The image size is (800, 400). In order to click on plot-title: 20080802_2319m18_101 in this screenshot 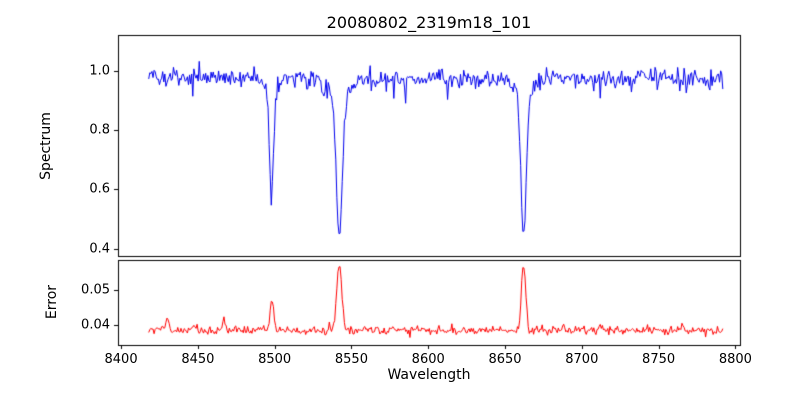, I will do `click(429, 22)`.